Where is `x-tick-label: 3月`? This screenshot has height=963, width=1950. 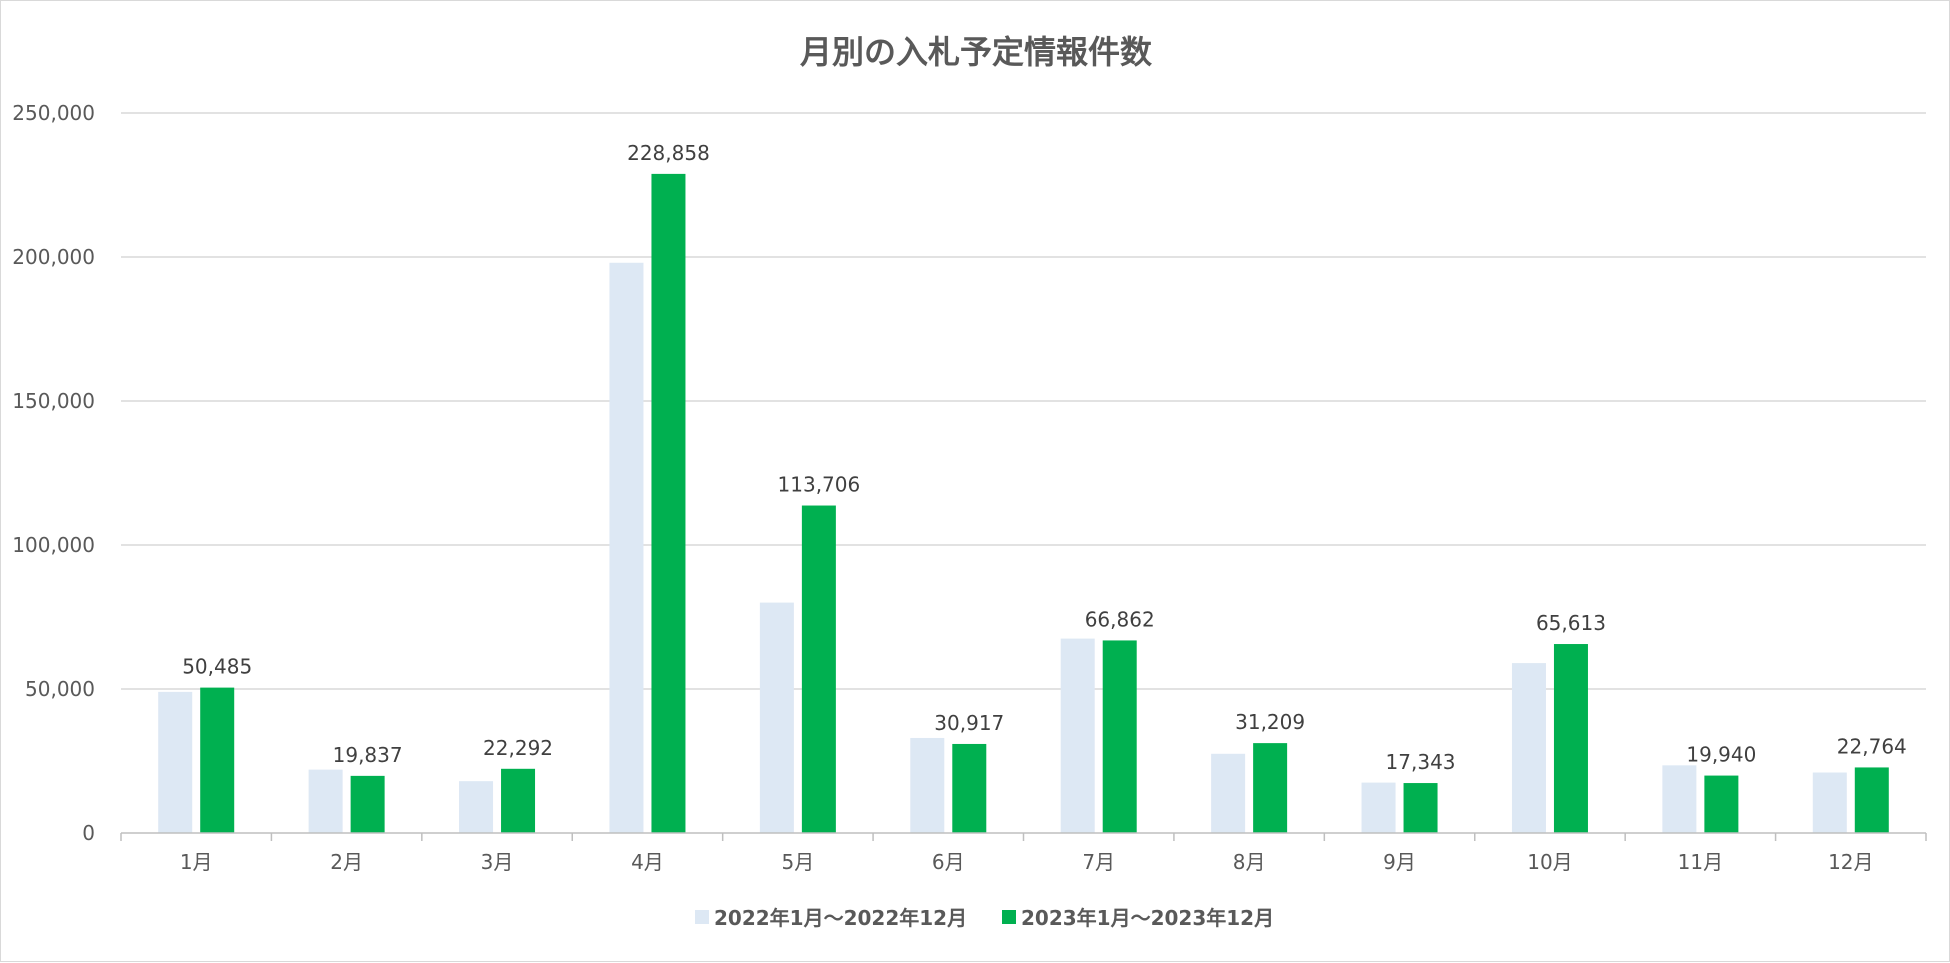
x-tick-label: 3月 is located at coordinates (497, 862).